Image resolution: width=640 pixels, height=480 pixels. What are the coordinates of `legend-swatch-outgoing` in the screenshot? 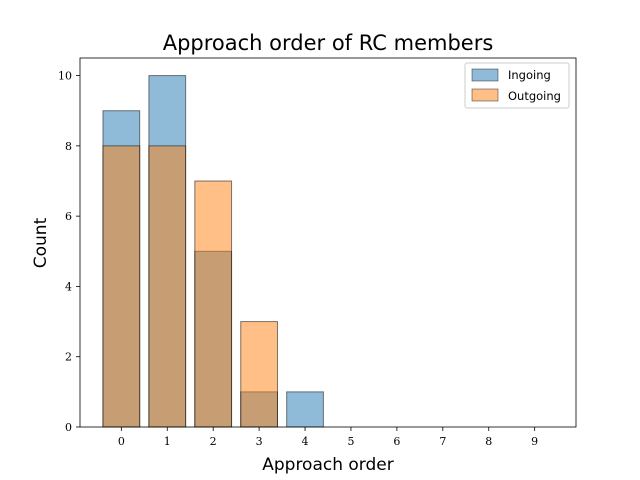 It's located at (485, 95).